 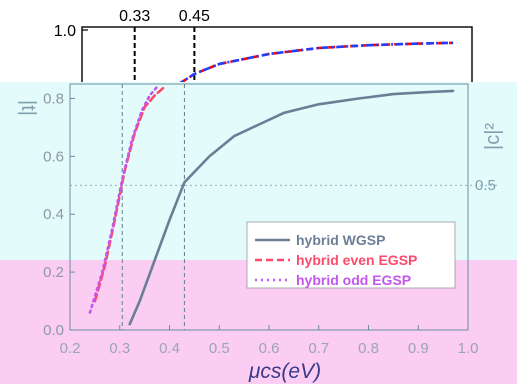 What do you see at coordinates (418, 348) in the screenshot?
I see `x-tick-label: 0.9` at bounding box center [418, 348].